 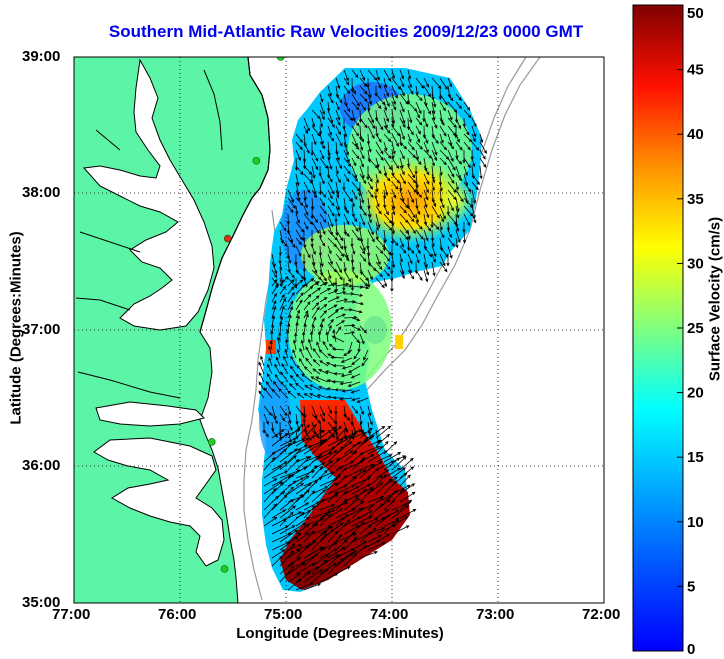 What do you see at coordinates (283, 614) in the screenshot?
I see `x-tick-75: 75:00` at bounding box center [283, 614].